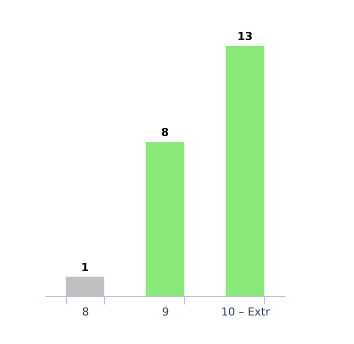  Describe the element at coordinates (85, 267) in the screenshot. I see `data-label: 1` at that location.